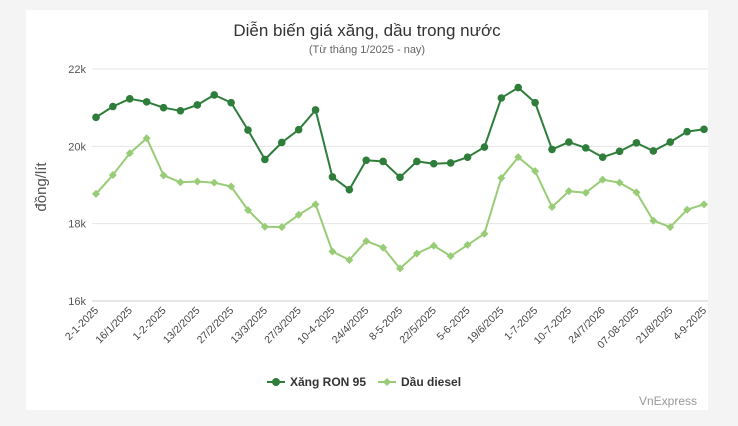 The image size is (738, 426). What do you see at coordinates (351, 326) in the screenshot?
I see `x-tick-label: 24/4/2025` at bounding box center [351, 326].